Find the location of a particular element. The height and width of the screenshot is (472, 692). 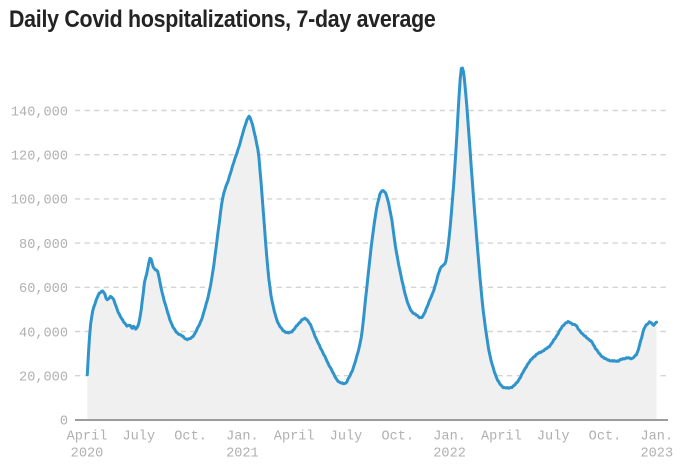

svg-text: 2021 is located at coordinates (242, 454).